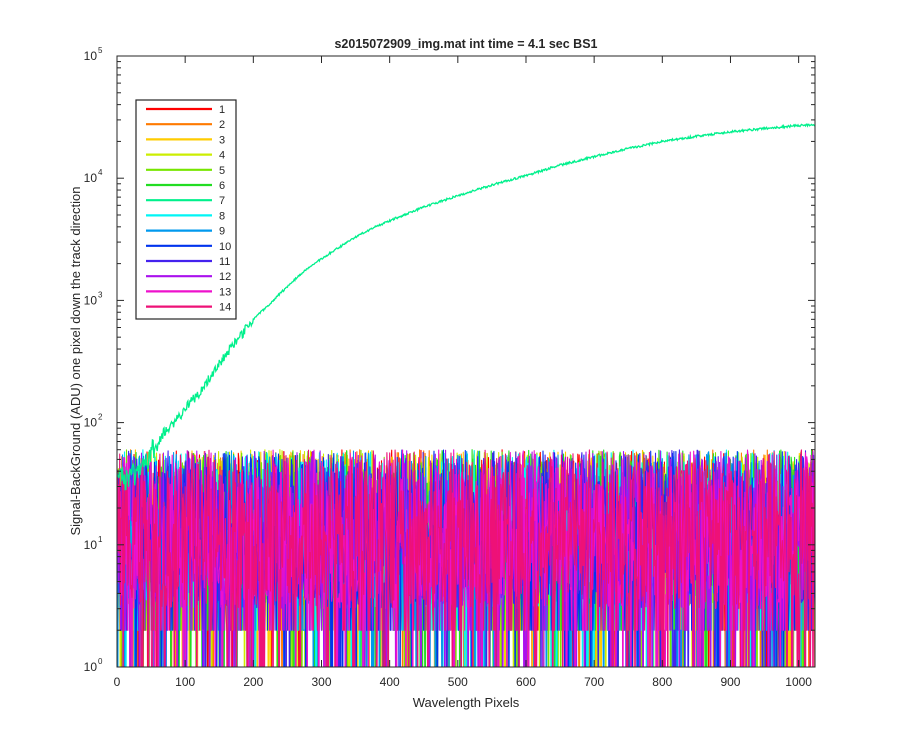 Image resolution: width=900 pixels, height=750 pixels. What do you see at coordinates (225, 292) in the screenshot?
I see `legend-label-13: 13` at bounding box center [225, 292].